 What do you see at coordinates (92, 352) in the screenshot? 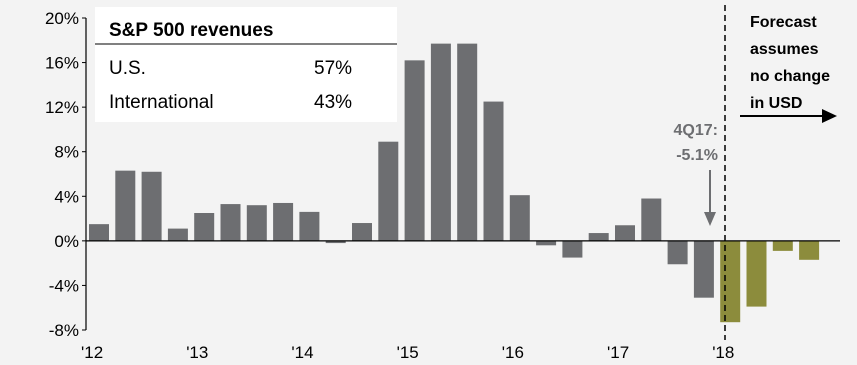
I see `x-tick-label: '12` at bounding box center [92, 352].